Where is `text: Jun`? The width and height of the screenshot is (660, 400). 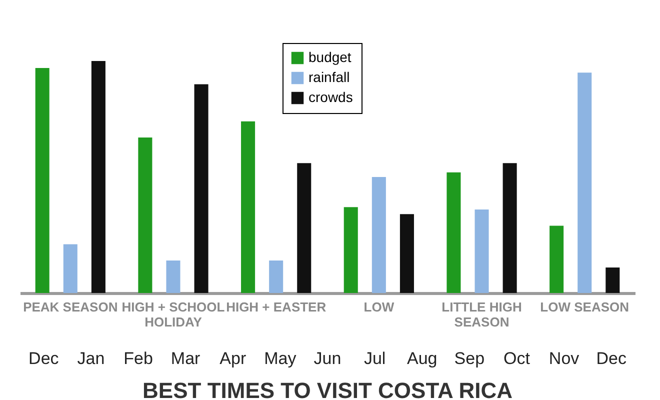
text: Jun is located at coordinates (328, 358).